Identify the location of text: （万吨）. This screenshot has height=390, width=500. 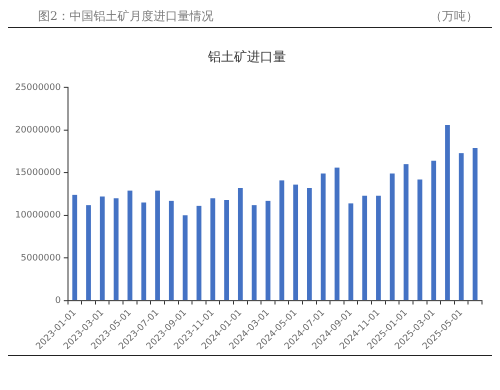
(454, 16).